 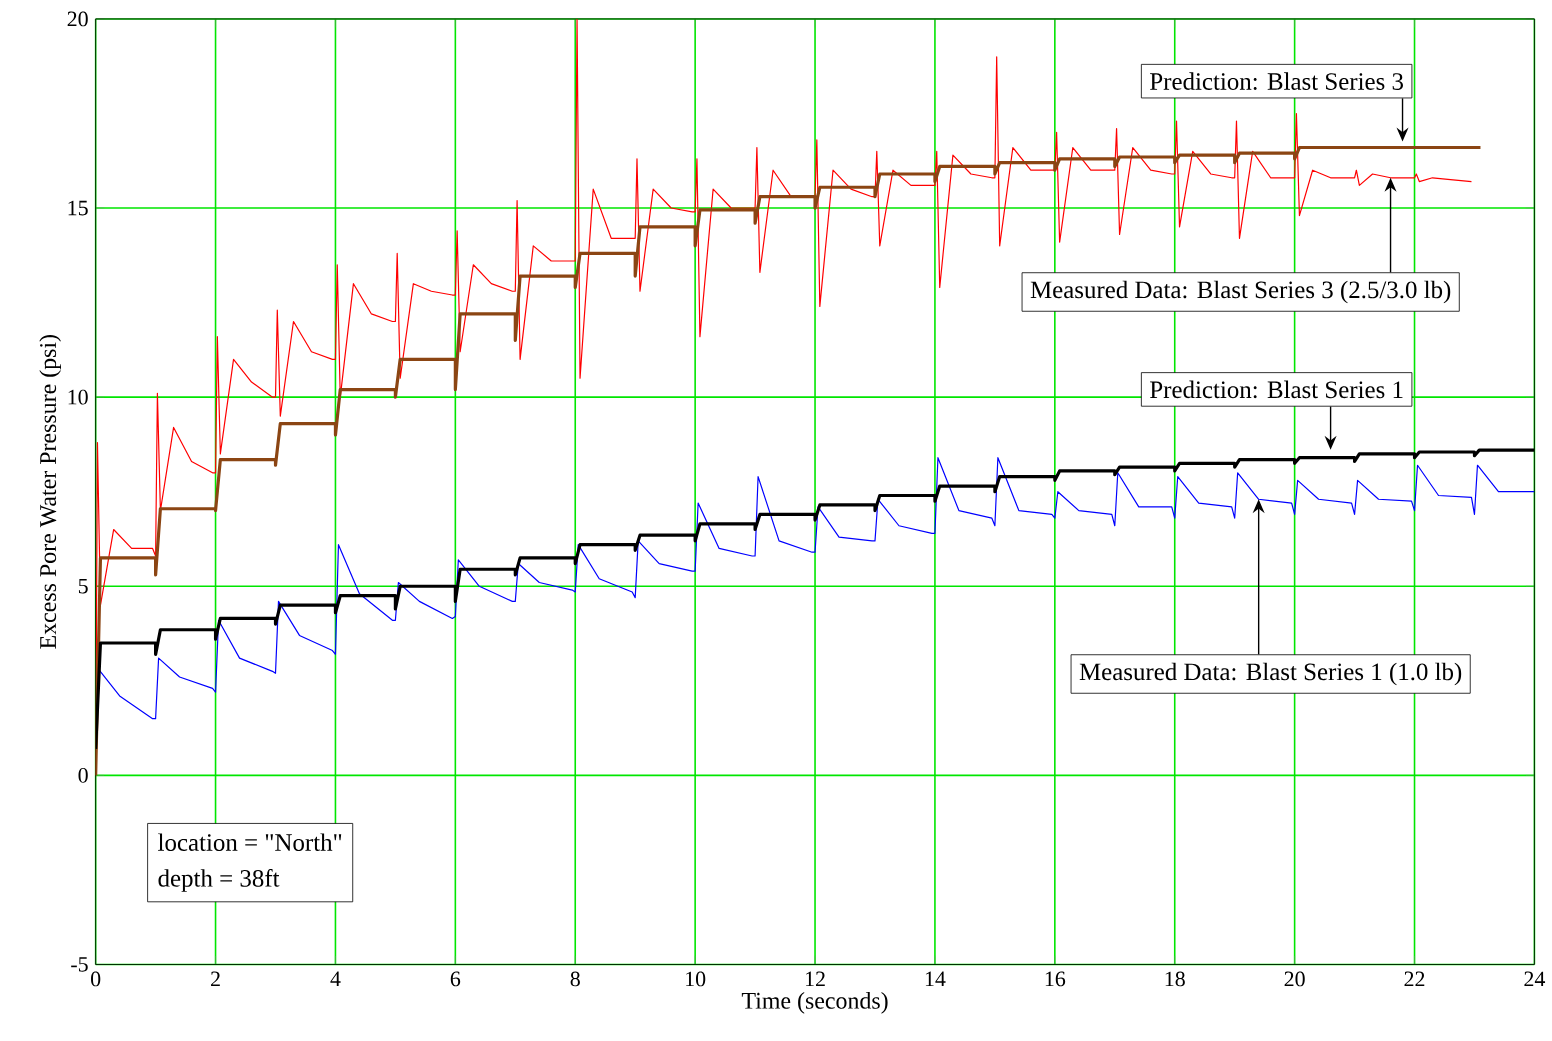 What do you see at coordinates (1276, 389) in the screenshot?
I see `annotation: Prediction: Blast Series 1` at bounding box center [1276, 389].